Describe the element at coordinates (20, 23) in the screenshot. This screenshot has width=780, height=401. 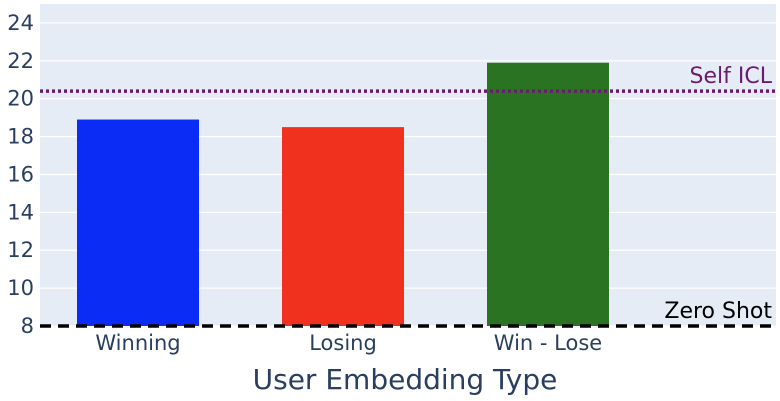
I see `y-tick-label: 24` at that location.